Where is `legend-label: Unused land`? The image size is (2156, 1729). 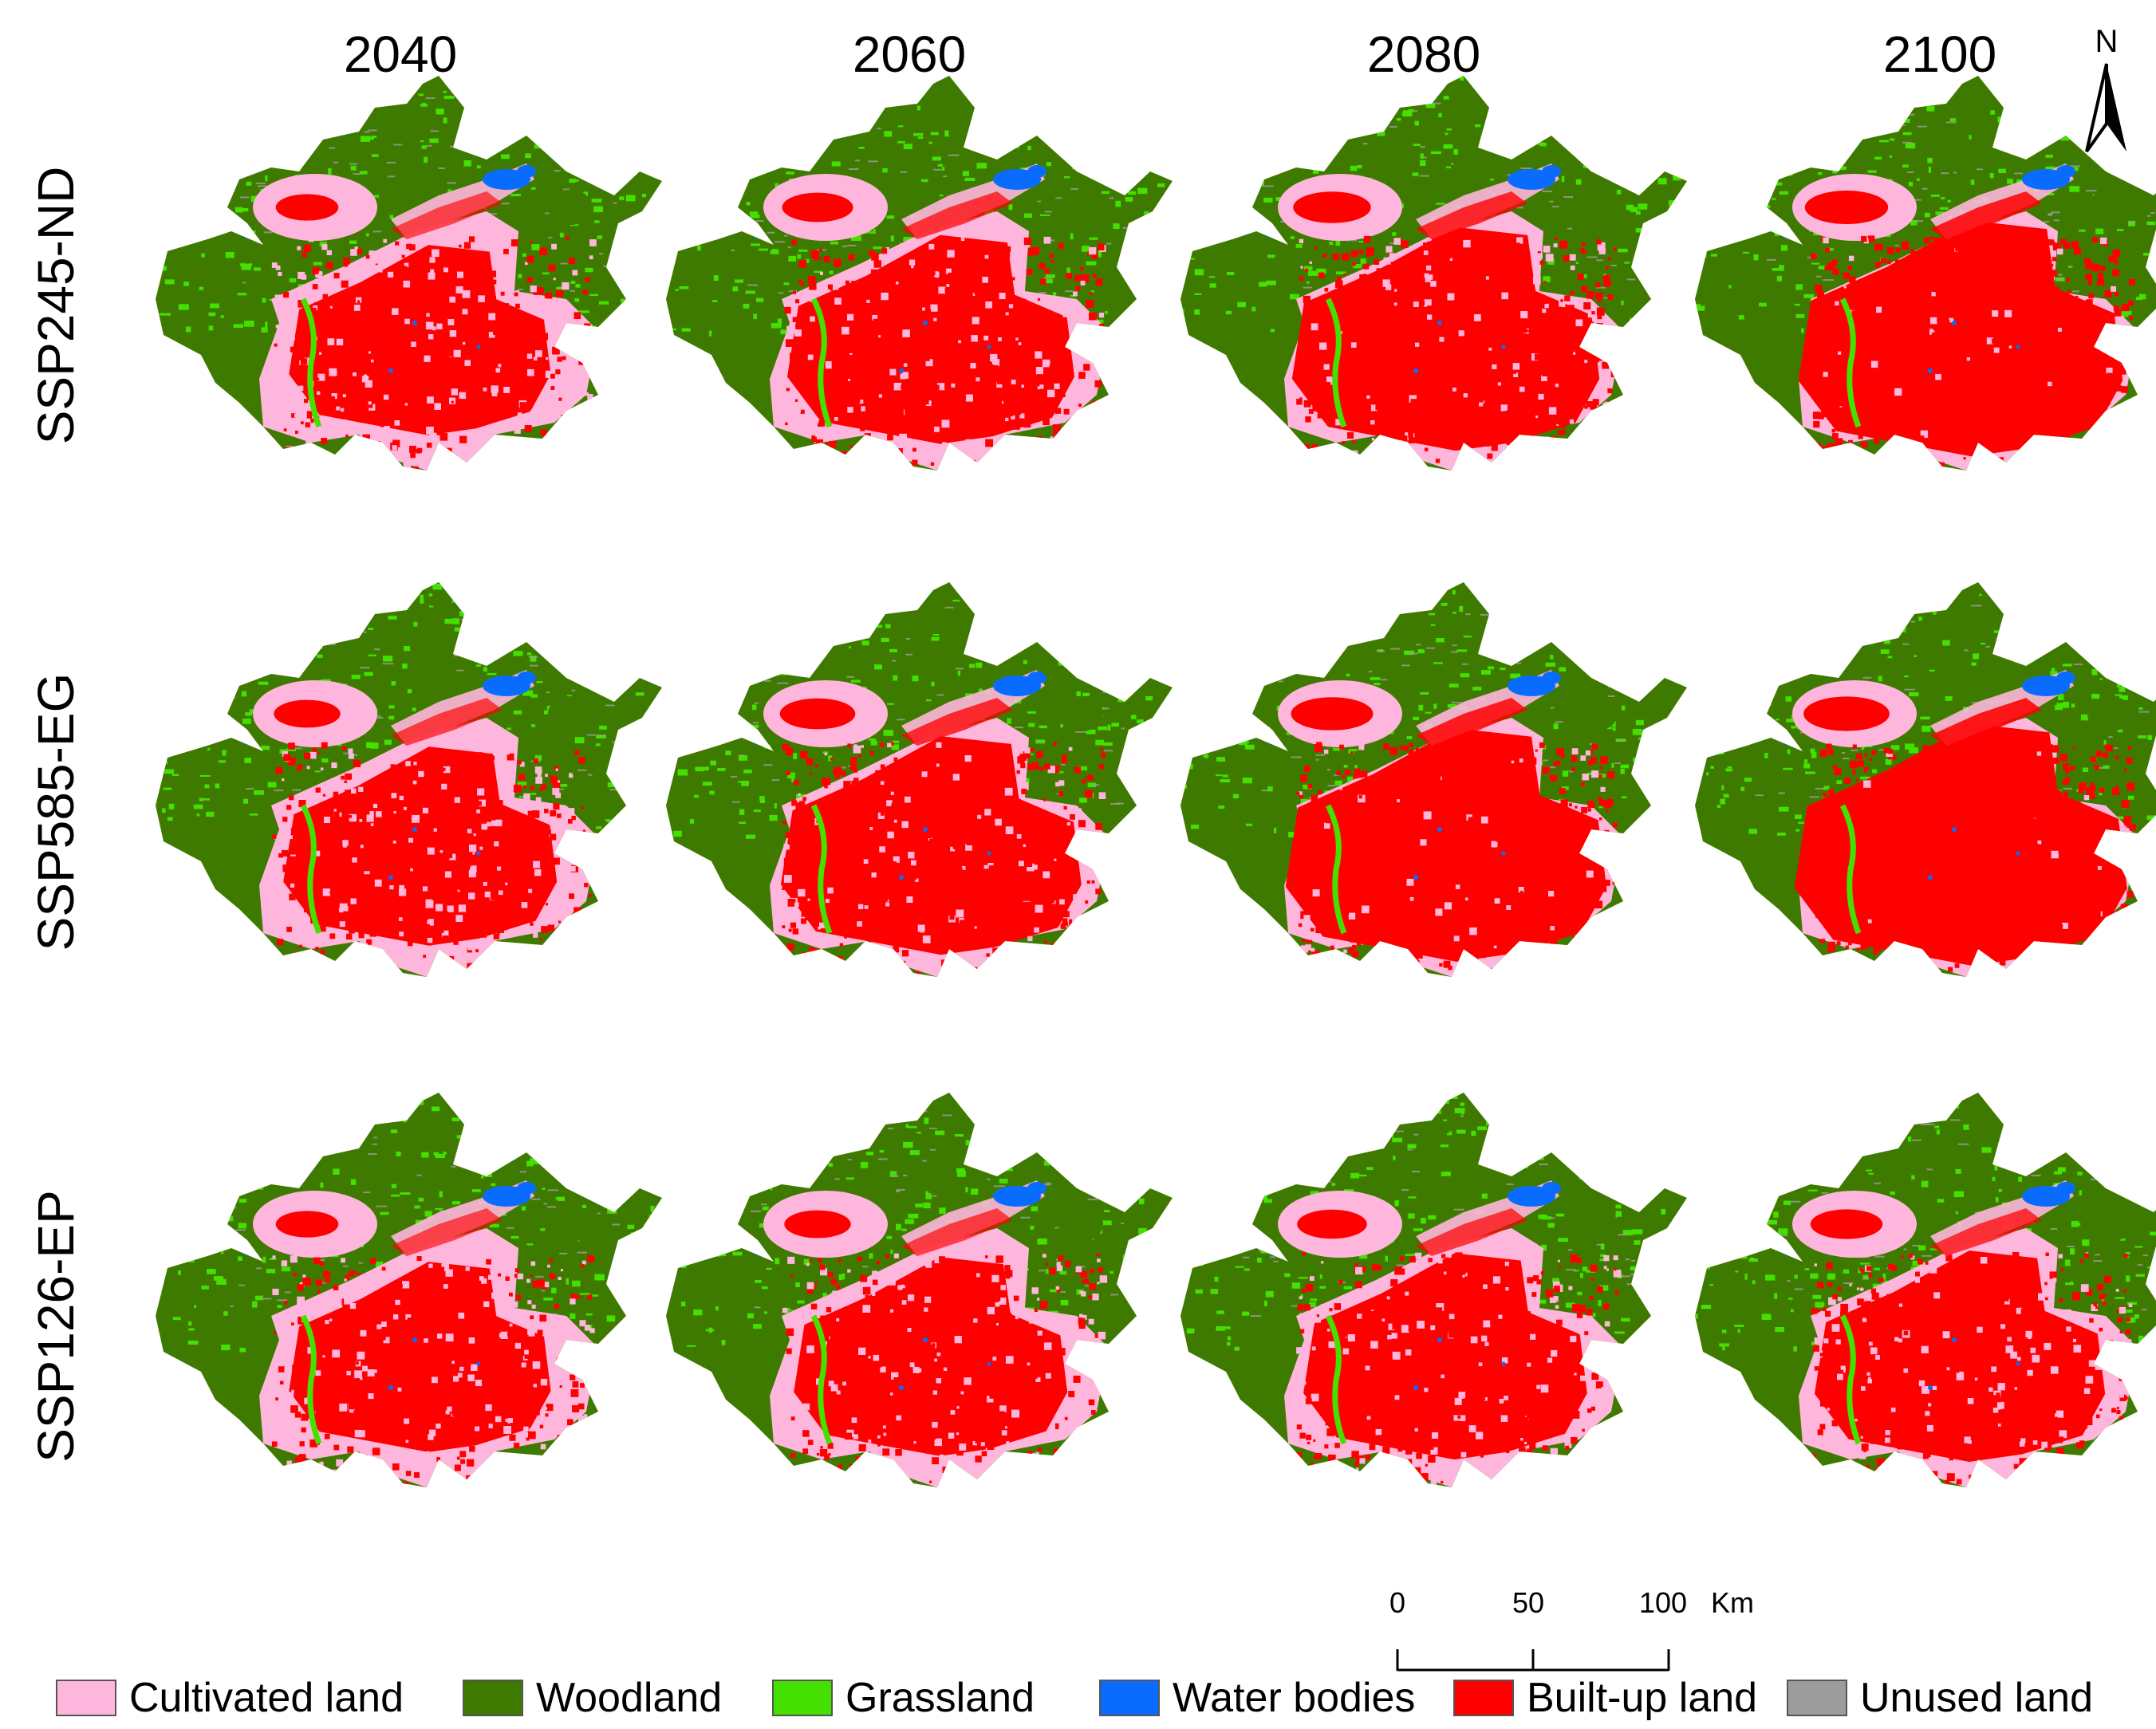 legend-label: Unused land is located at coordinates (1976, 1698).